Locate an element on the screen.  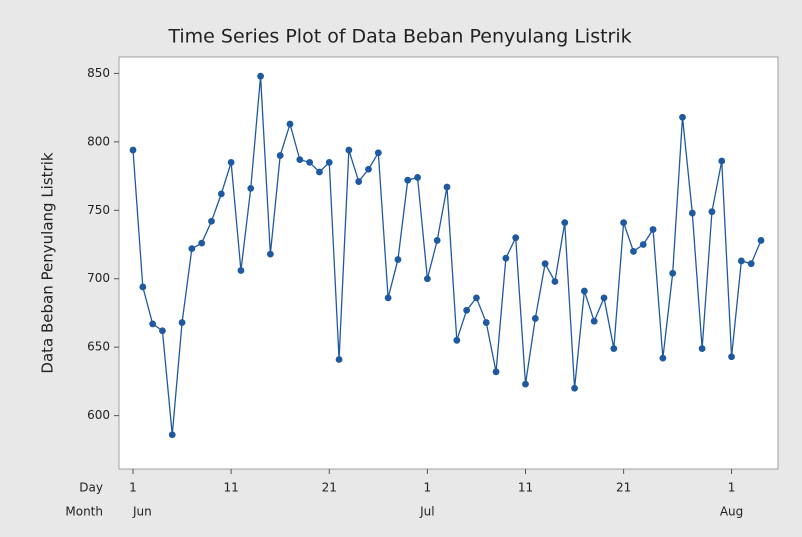
x-month-label: Aug is located at coordinates (731, 512).